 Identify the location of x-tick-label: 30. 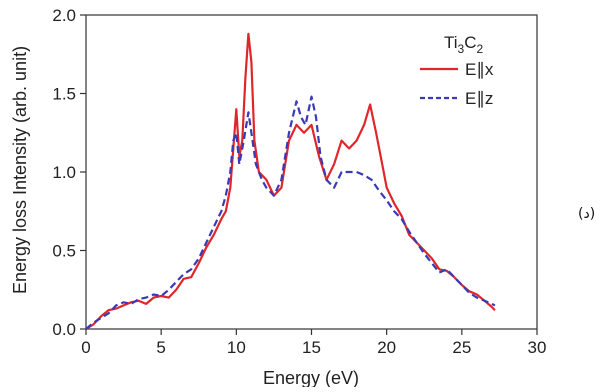
(537, 347).